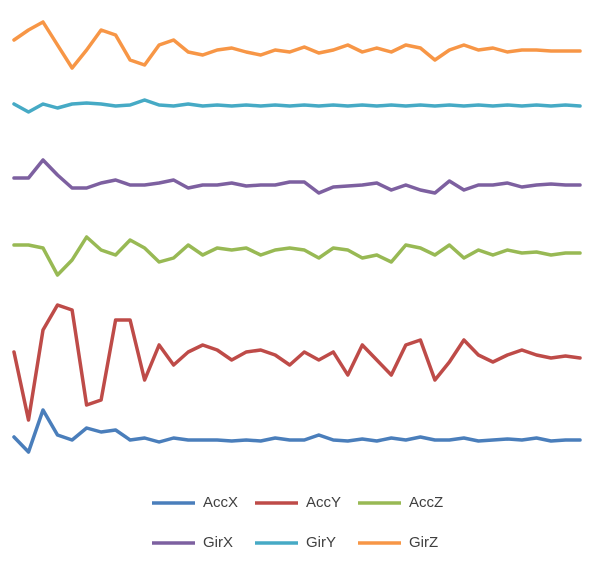  What do you see at coordinates (321, 542) in the screenshot?
I see `legend-label: GirY` at bounding box center [321, 542].